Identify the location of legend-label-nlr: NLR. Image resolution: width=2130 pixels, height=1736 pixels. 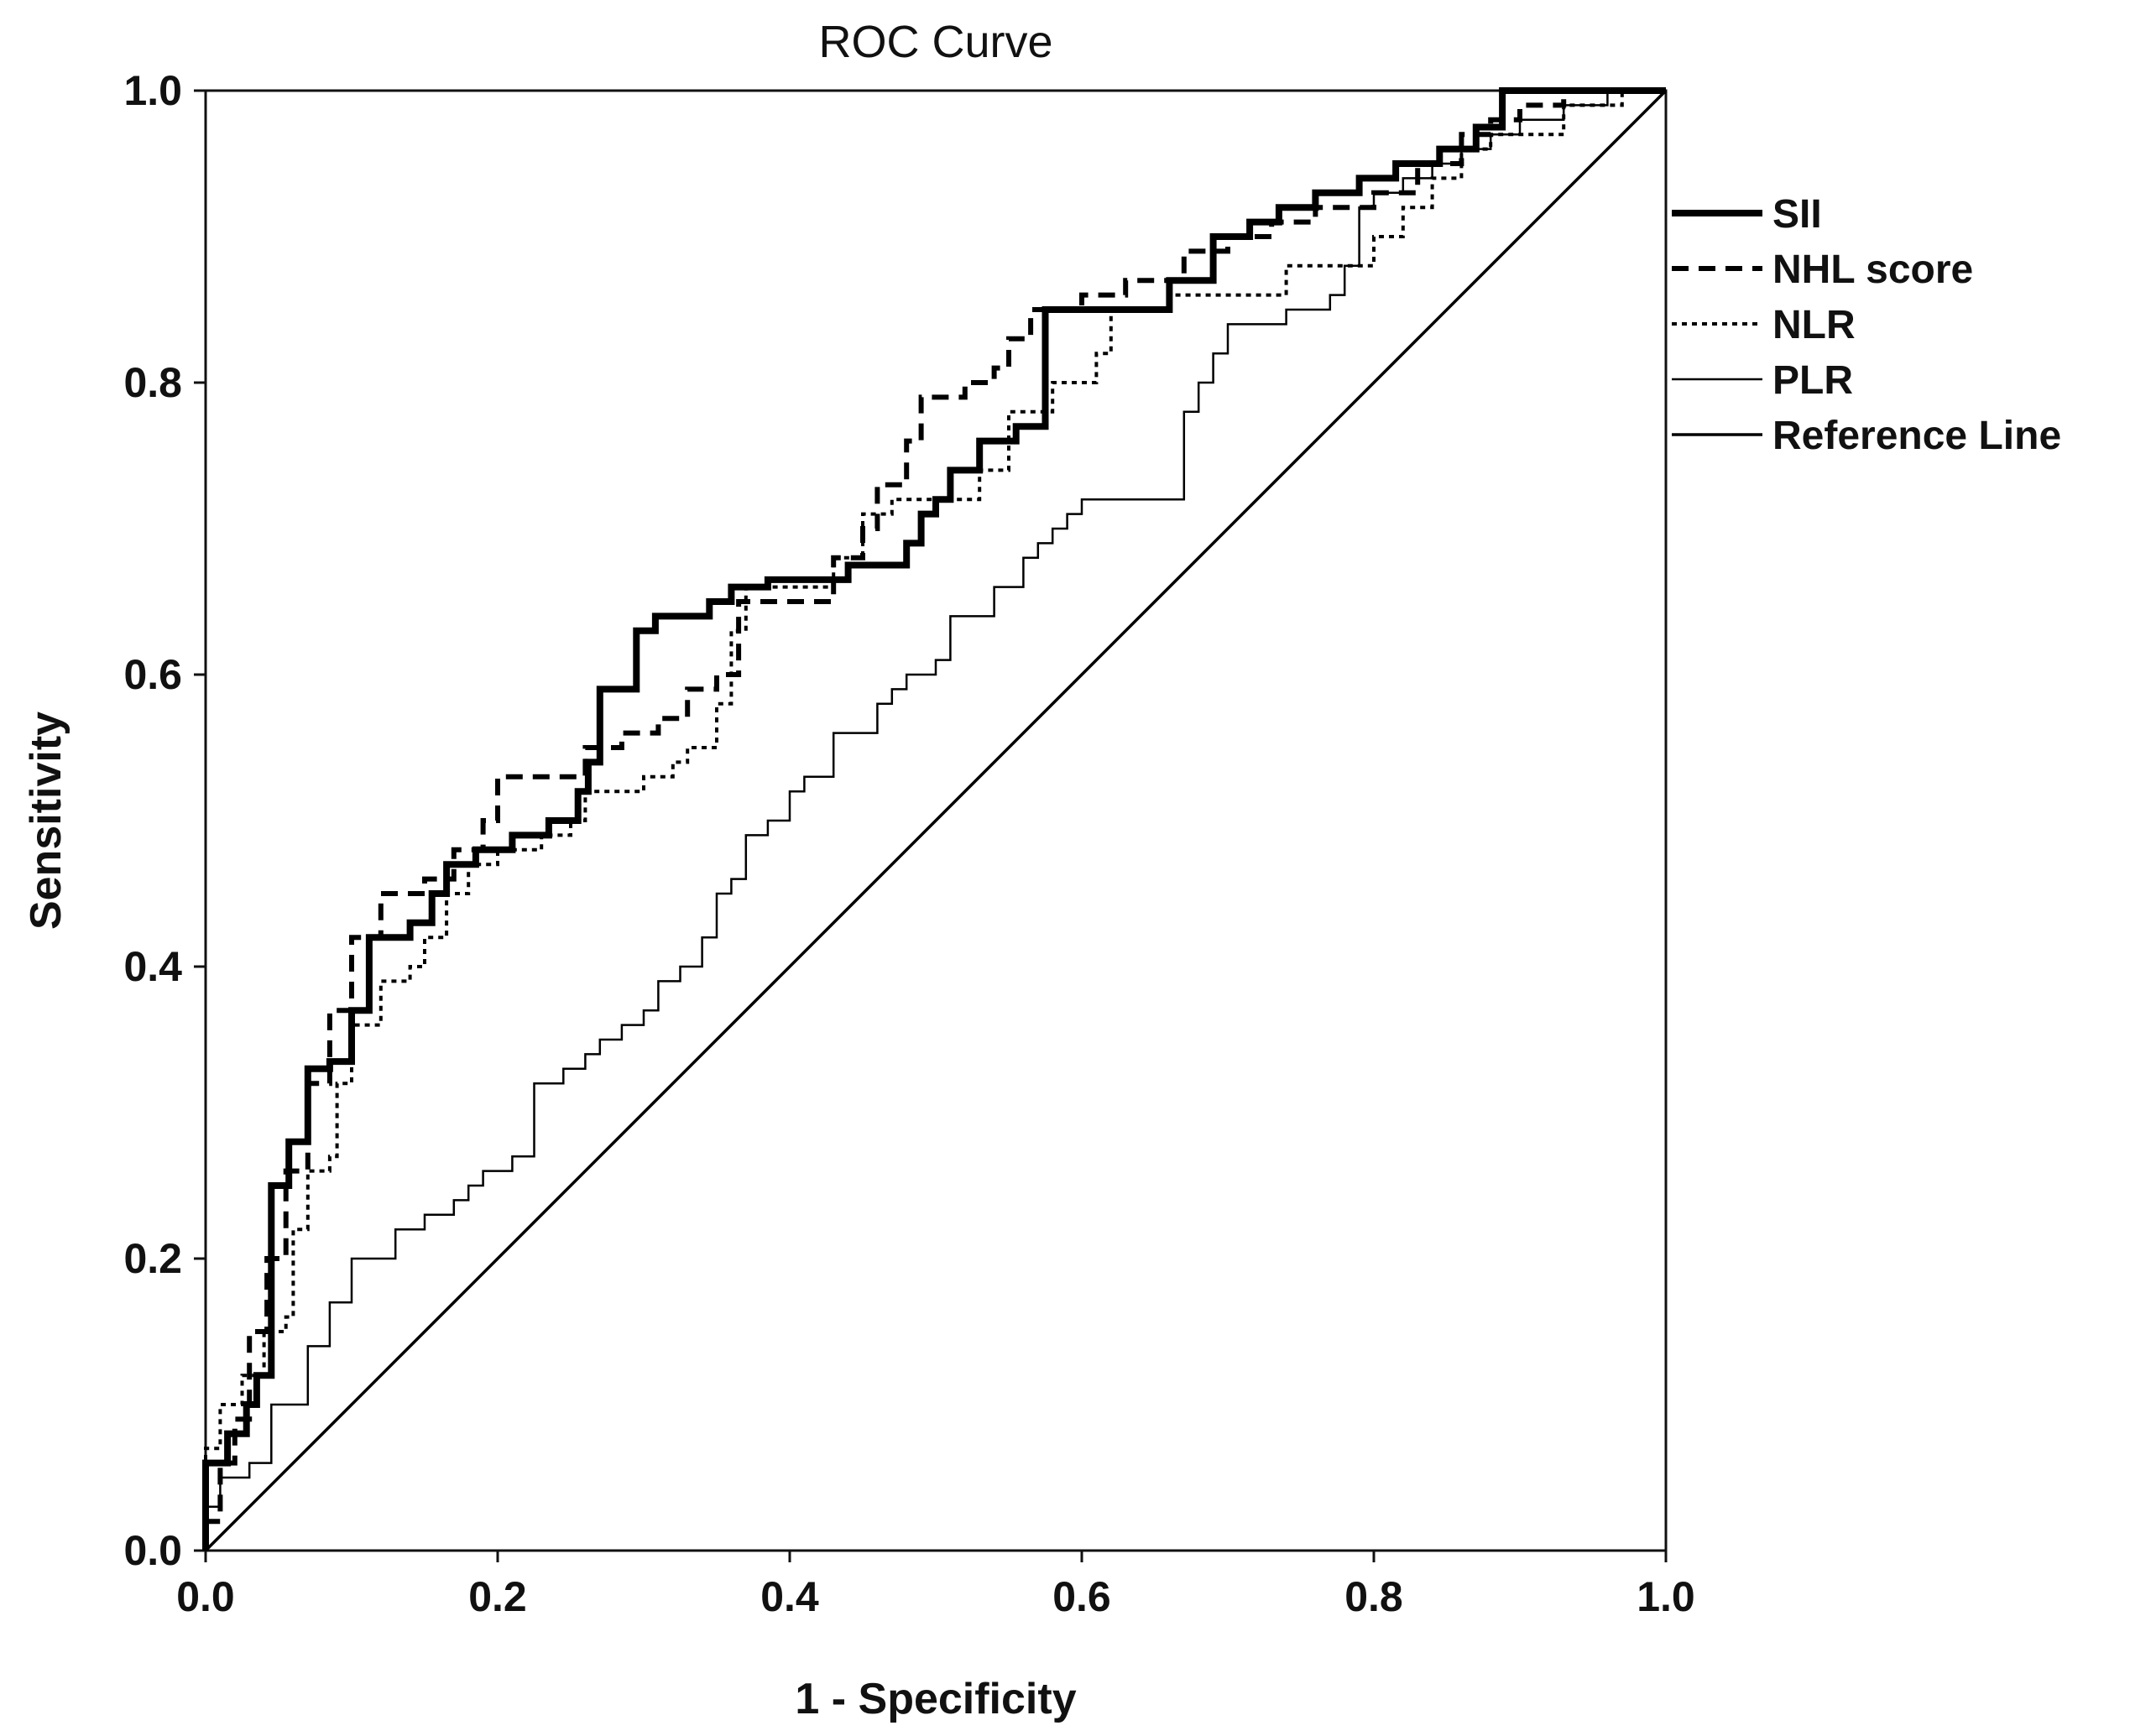
(1814, 325).